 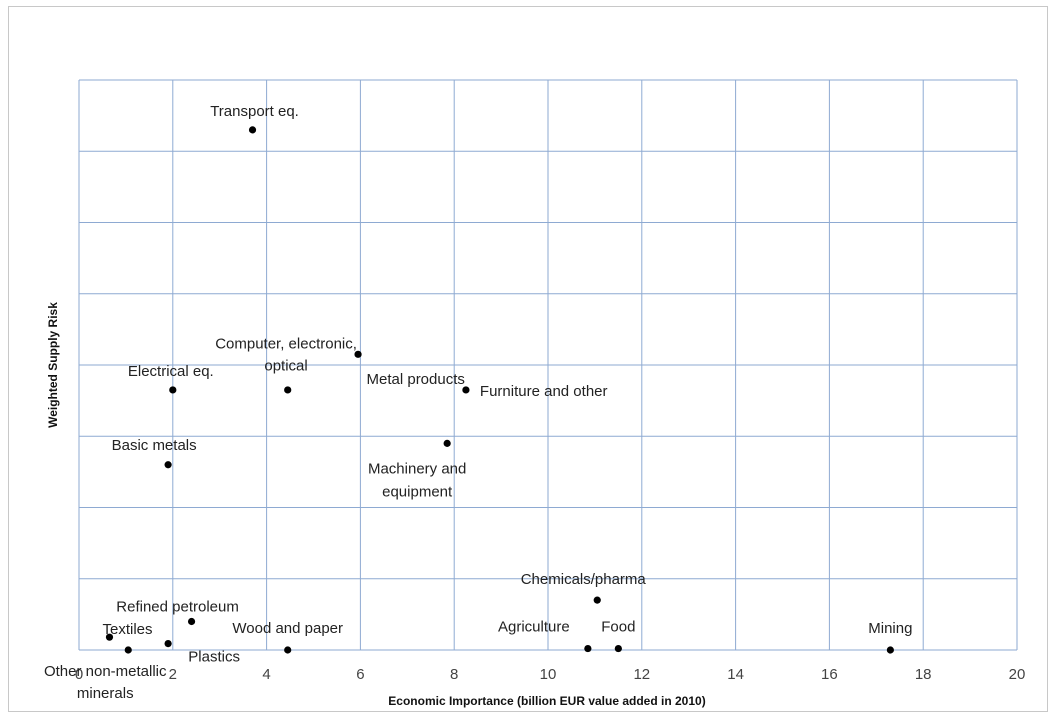 What do you see at coordinates (287, 628) in the screenshot?
I see `point-label: Wood and paper` at bounding box center [287, 628].